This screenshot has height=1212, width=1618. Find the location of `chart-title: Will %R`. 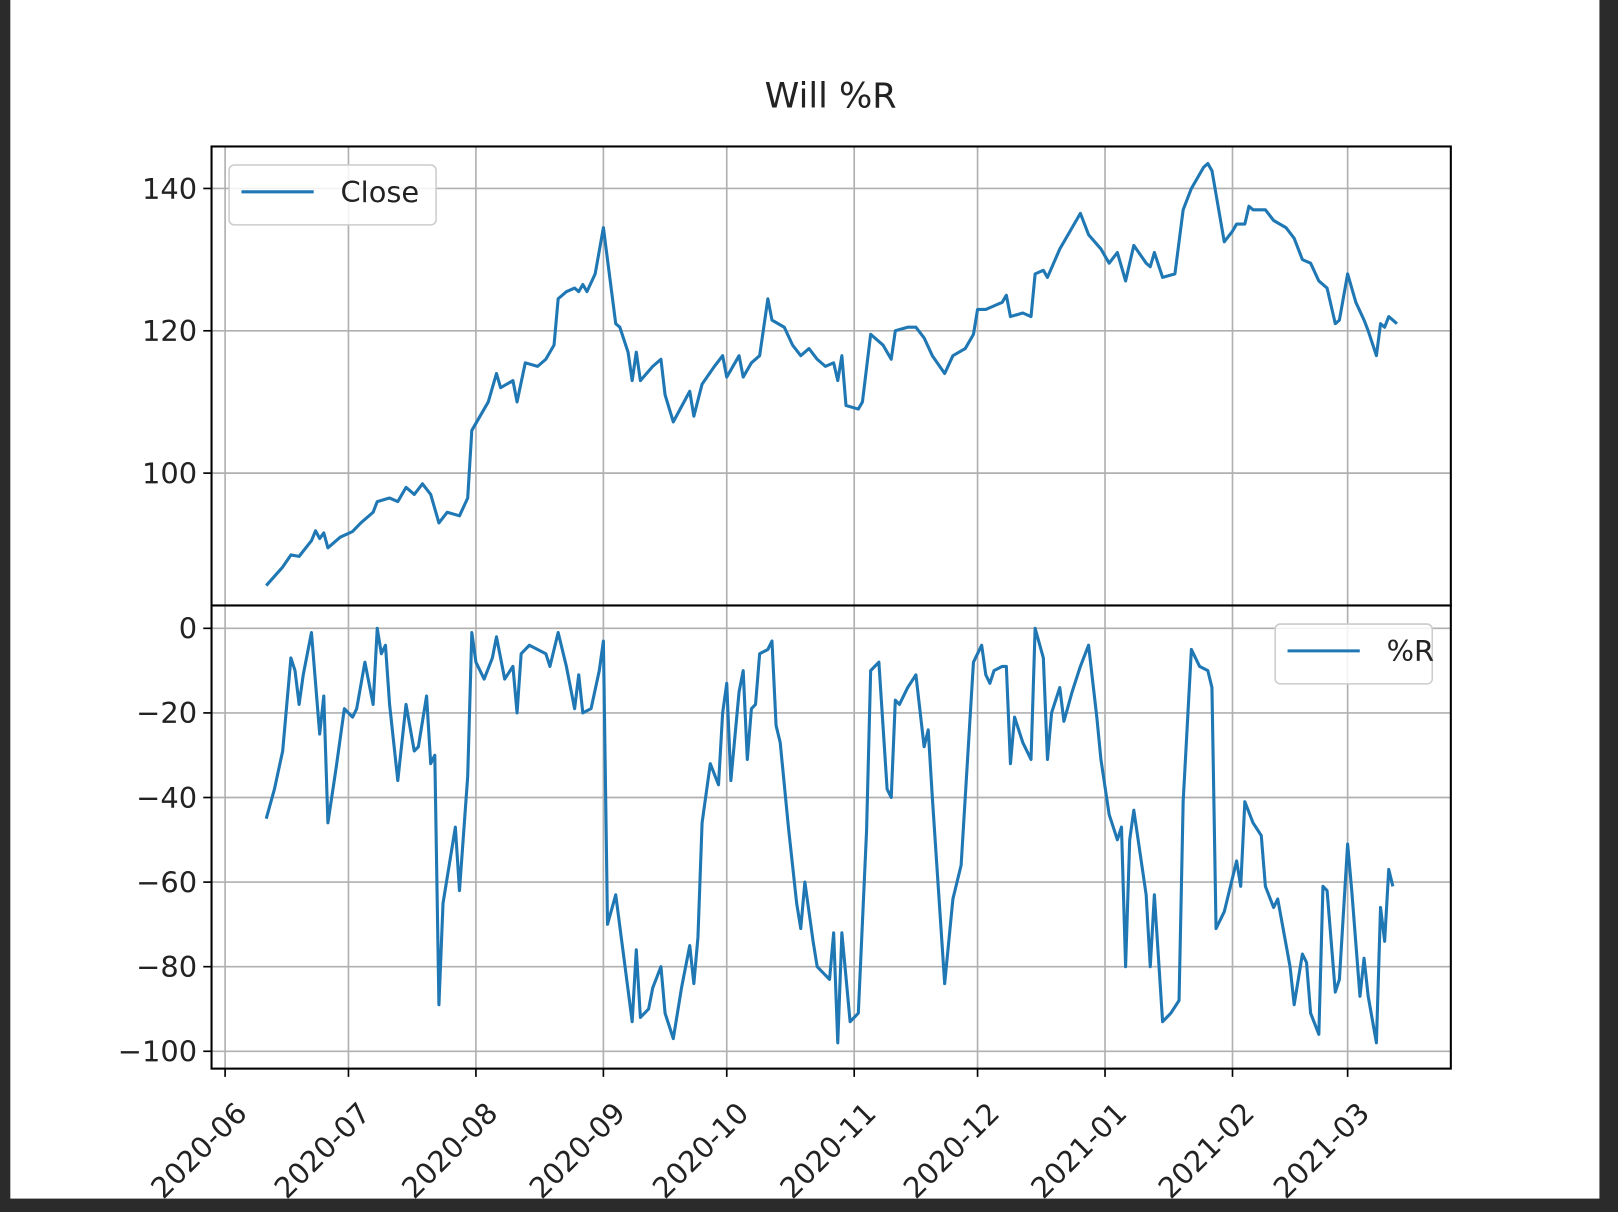

chart-title: Will %R is located at coordinates (831, 95).